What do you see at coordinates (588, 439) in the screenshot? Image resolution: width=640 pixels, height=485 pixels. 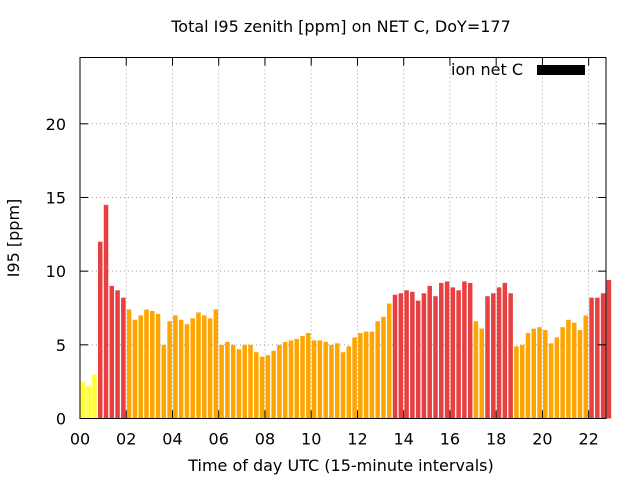 I see `x-tick-label: 22` at bounding box center [588, 439].